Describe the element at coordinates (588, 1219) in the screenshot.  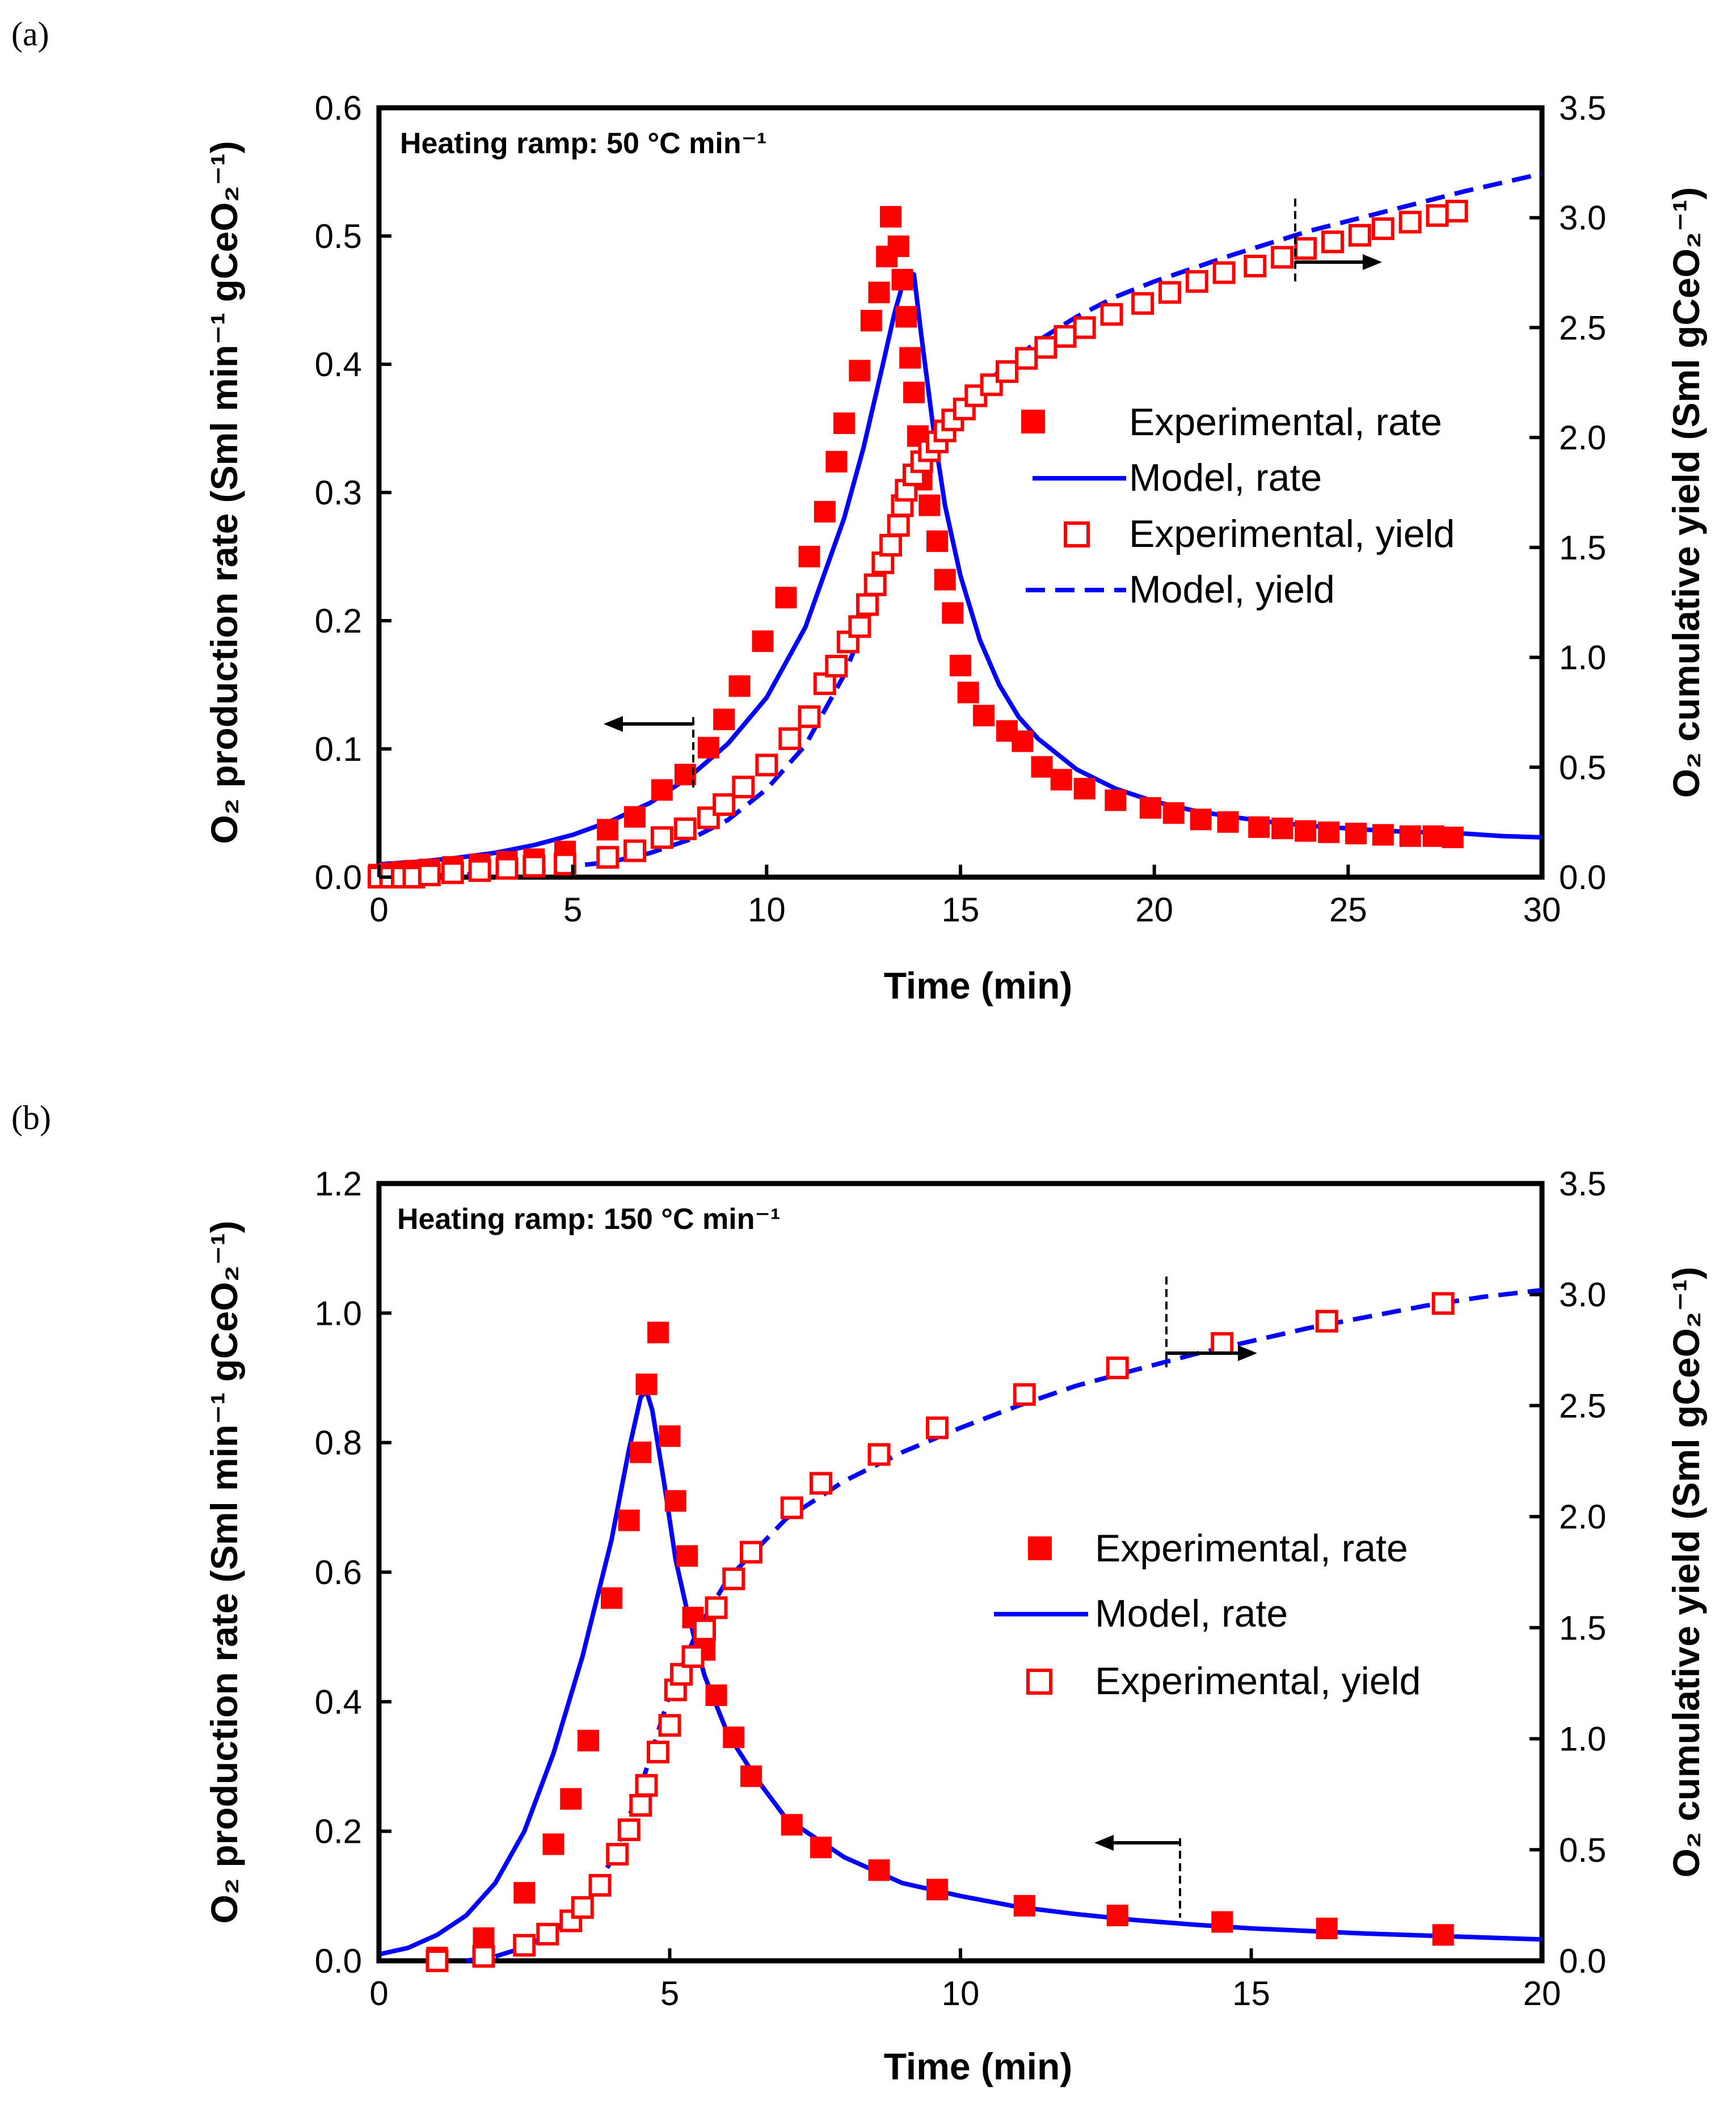
I see `annotation-heating-ramp-b: Heating ramp: 150 °C min⁻¹` at that location.